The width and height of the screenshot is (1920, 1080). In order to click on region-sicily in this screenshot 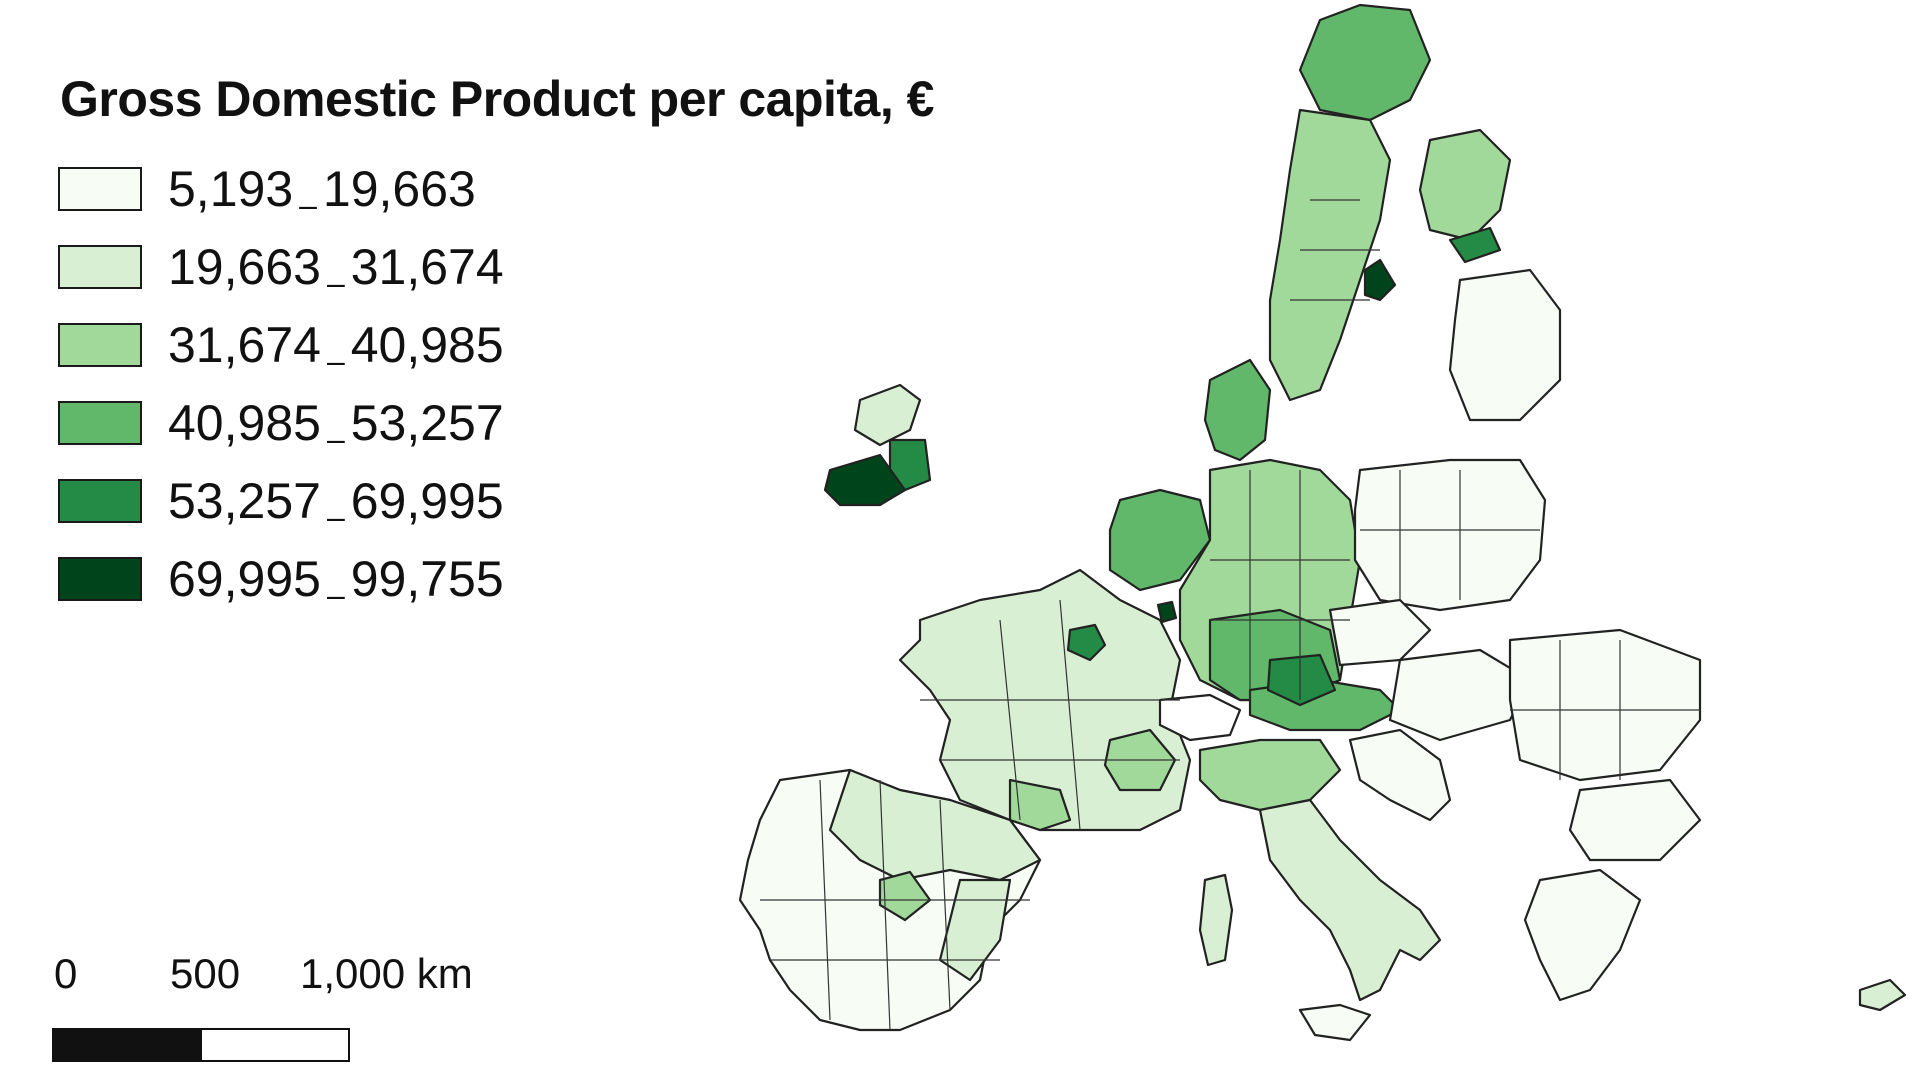, I will do `click(1335, 1022)`.